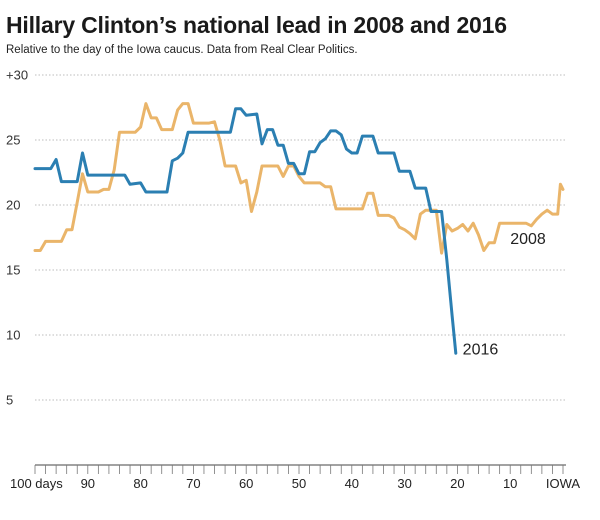 This screenshot has width=600, height=520. I want to click on series-label-2016: 2016, so click(481, 350).